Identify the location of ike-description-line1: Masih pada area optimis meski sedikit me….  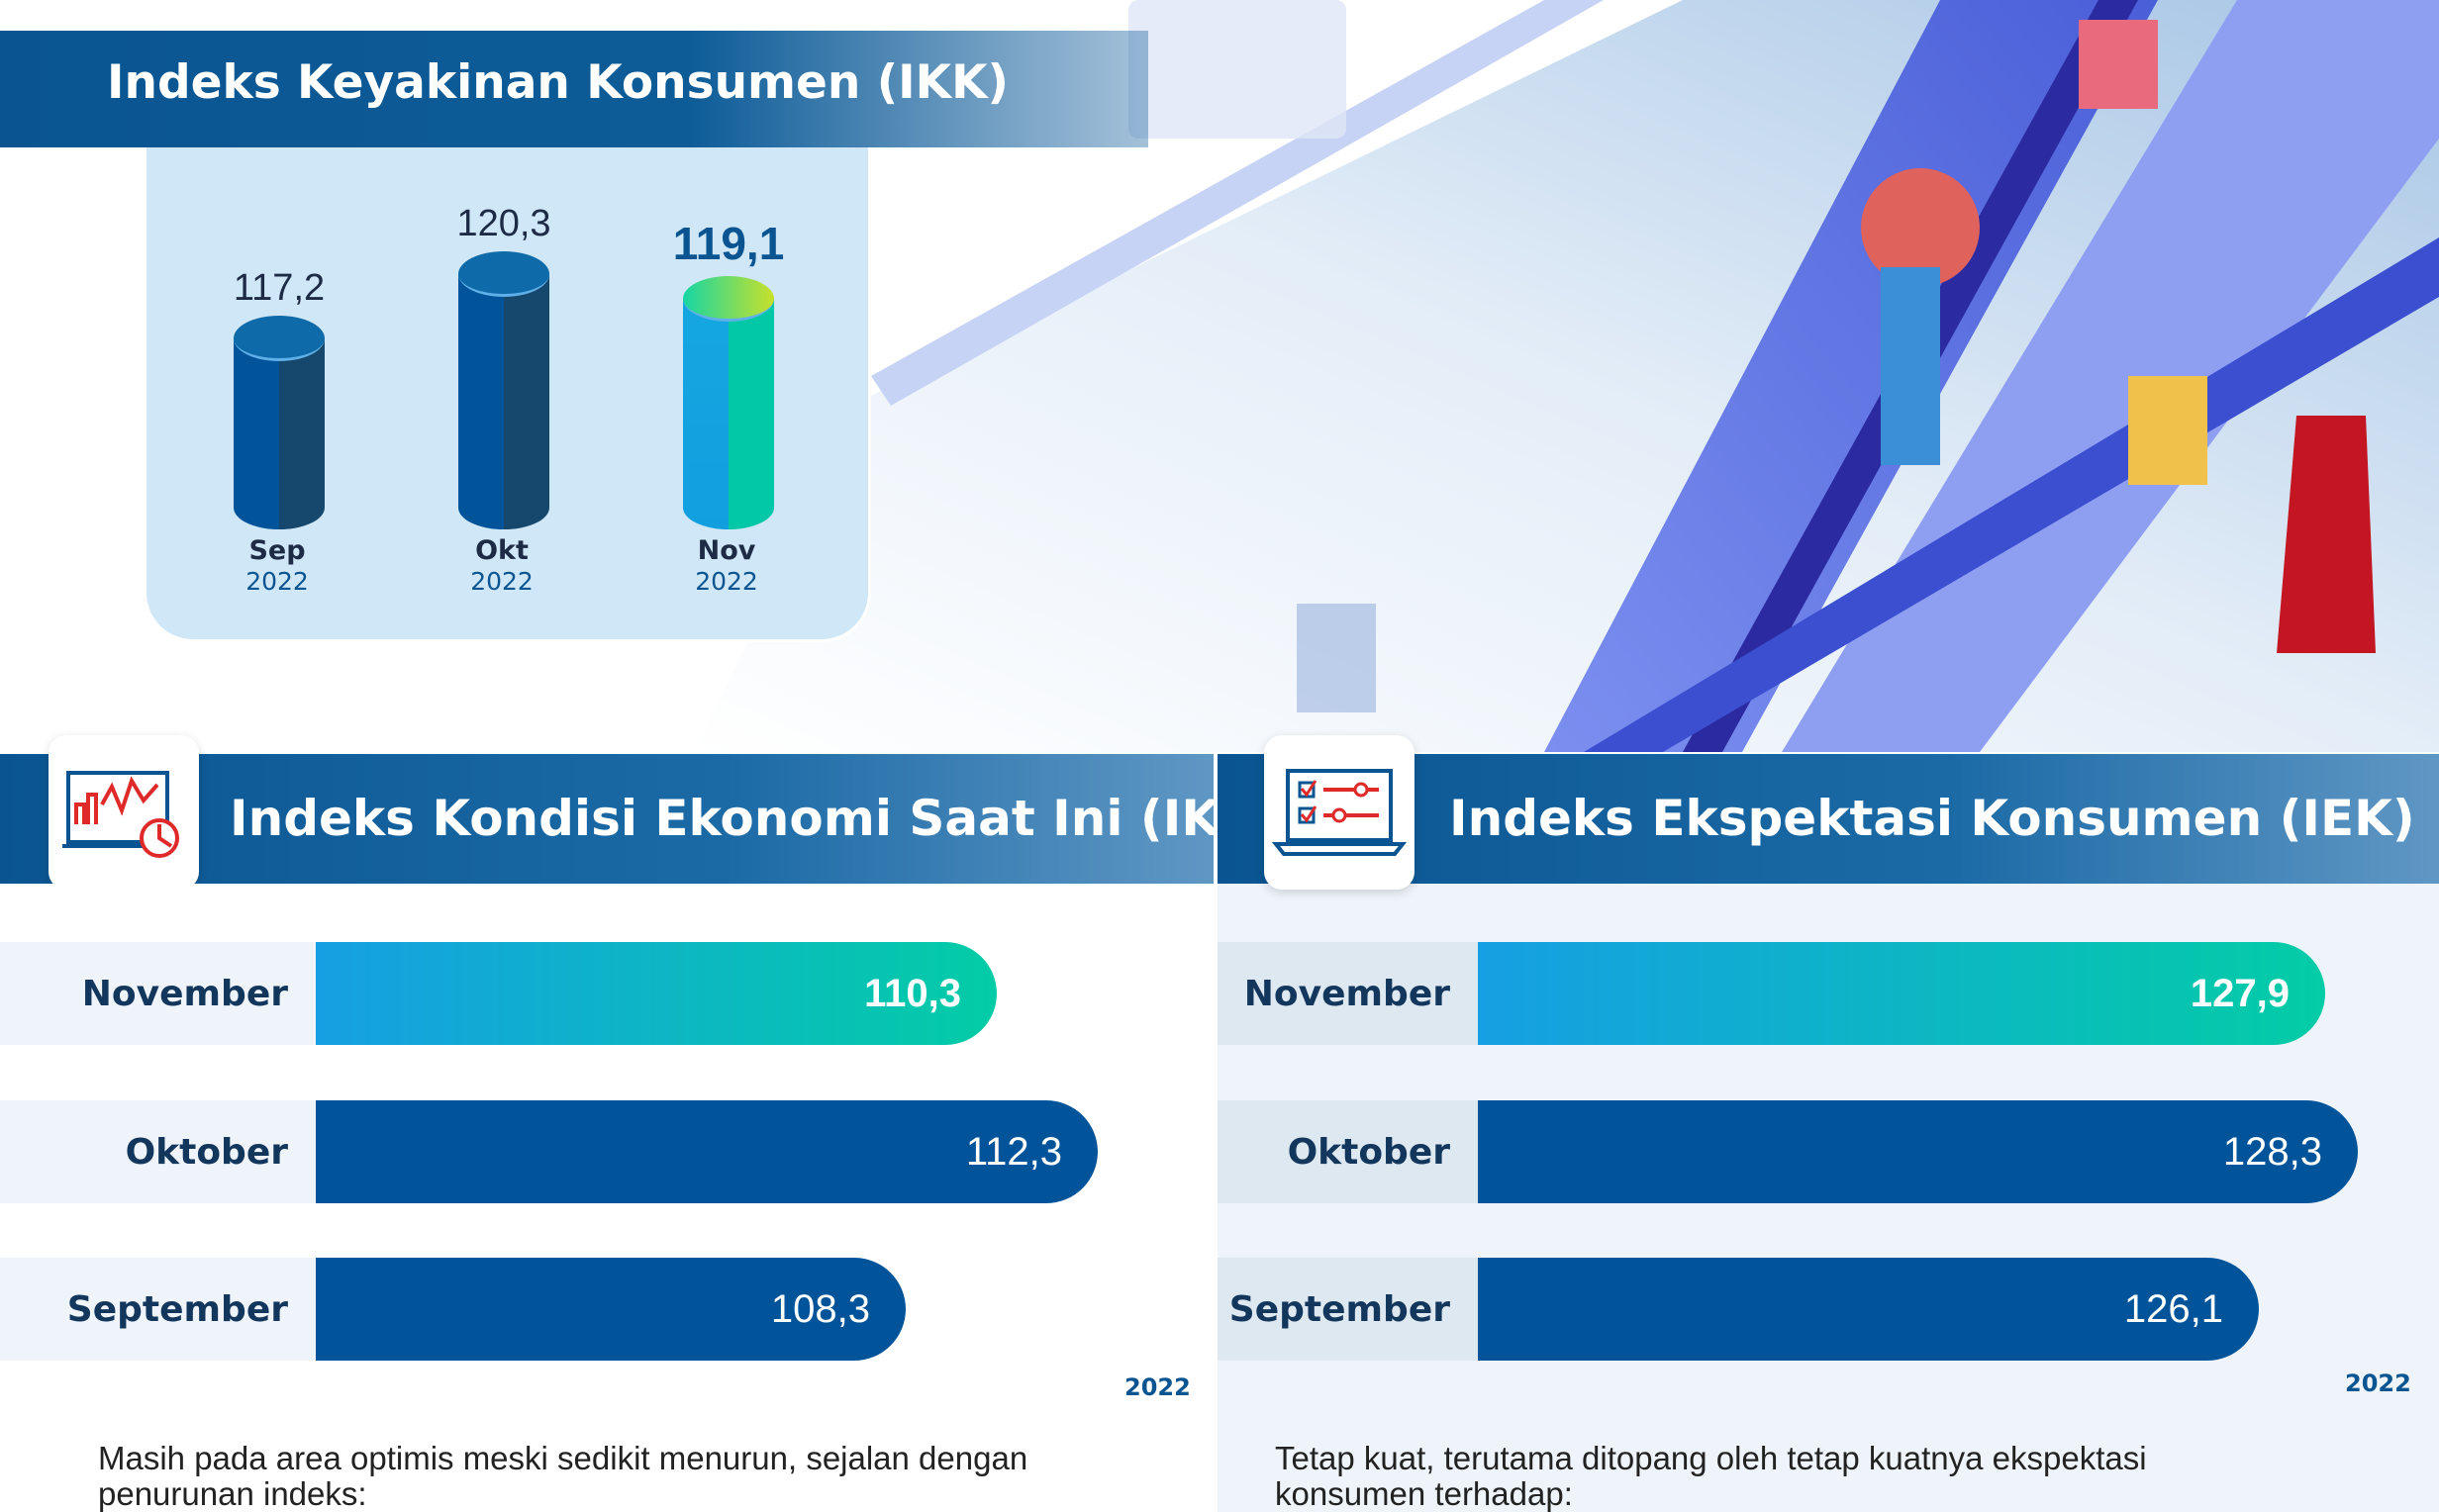
(563, 1458).